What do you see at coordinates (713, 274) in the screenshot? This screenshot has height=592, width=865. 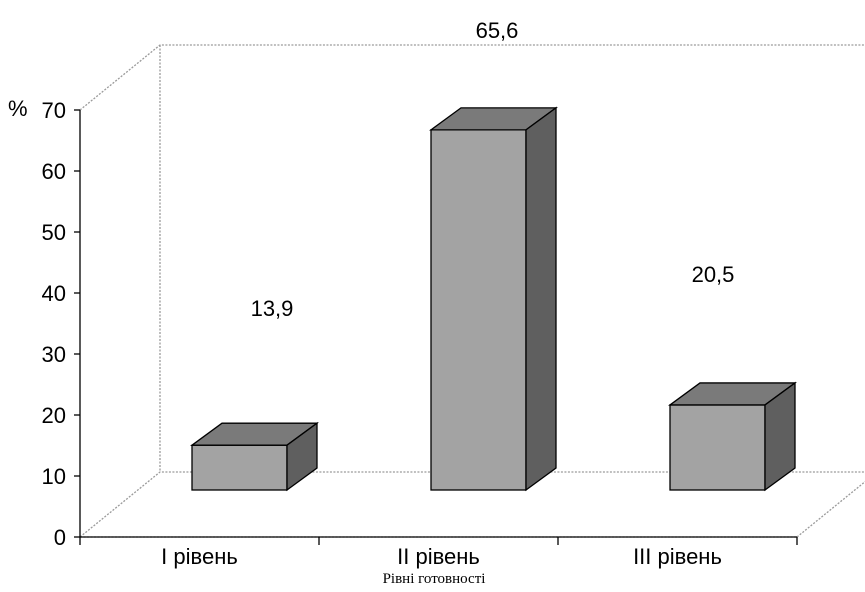 I see `data-label: 20,5` at bounding box center [713, 274].